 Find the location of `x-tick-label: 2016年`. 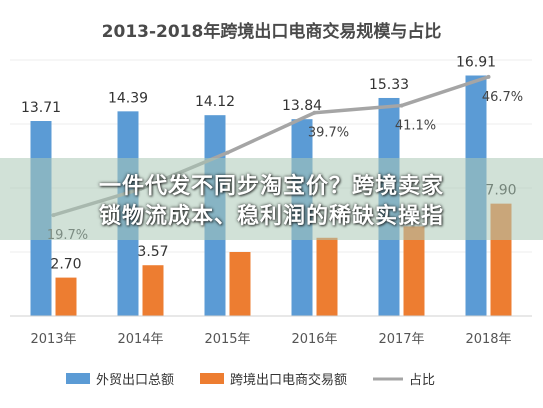

x-tick-label: 2016年 is located at coordinates (314, 339).